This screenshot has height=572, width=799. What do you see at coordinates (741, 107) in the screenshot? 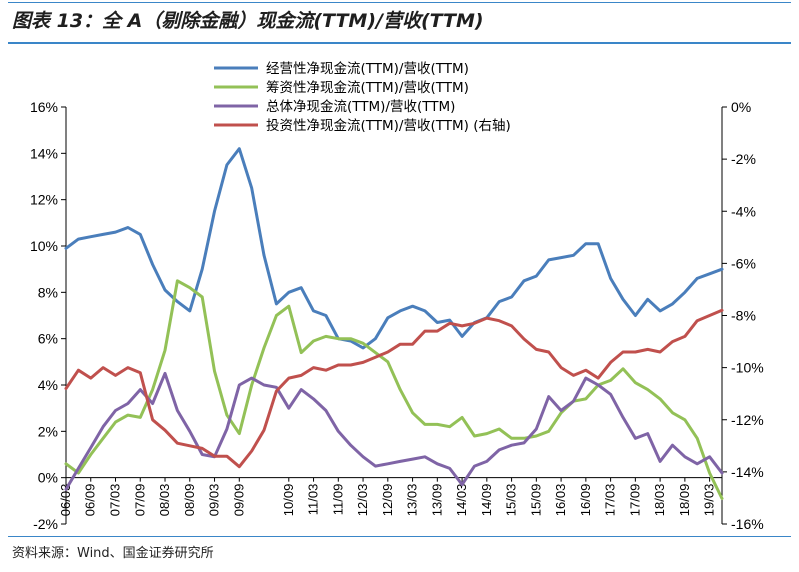
I see `y-right-tick-label: 0%` at bounding box center [741, 107].